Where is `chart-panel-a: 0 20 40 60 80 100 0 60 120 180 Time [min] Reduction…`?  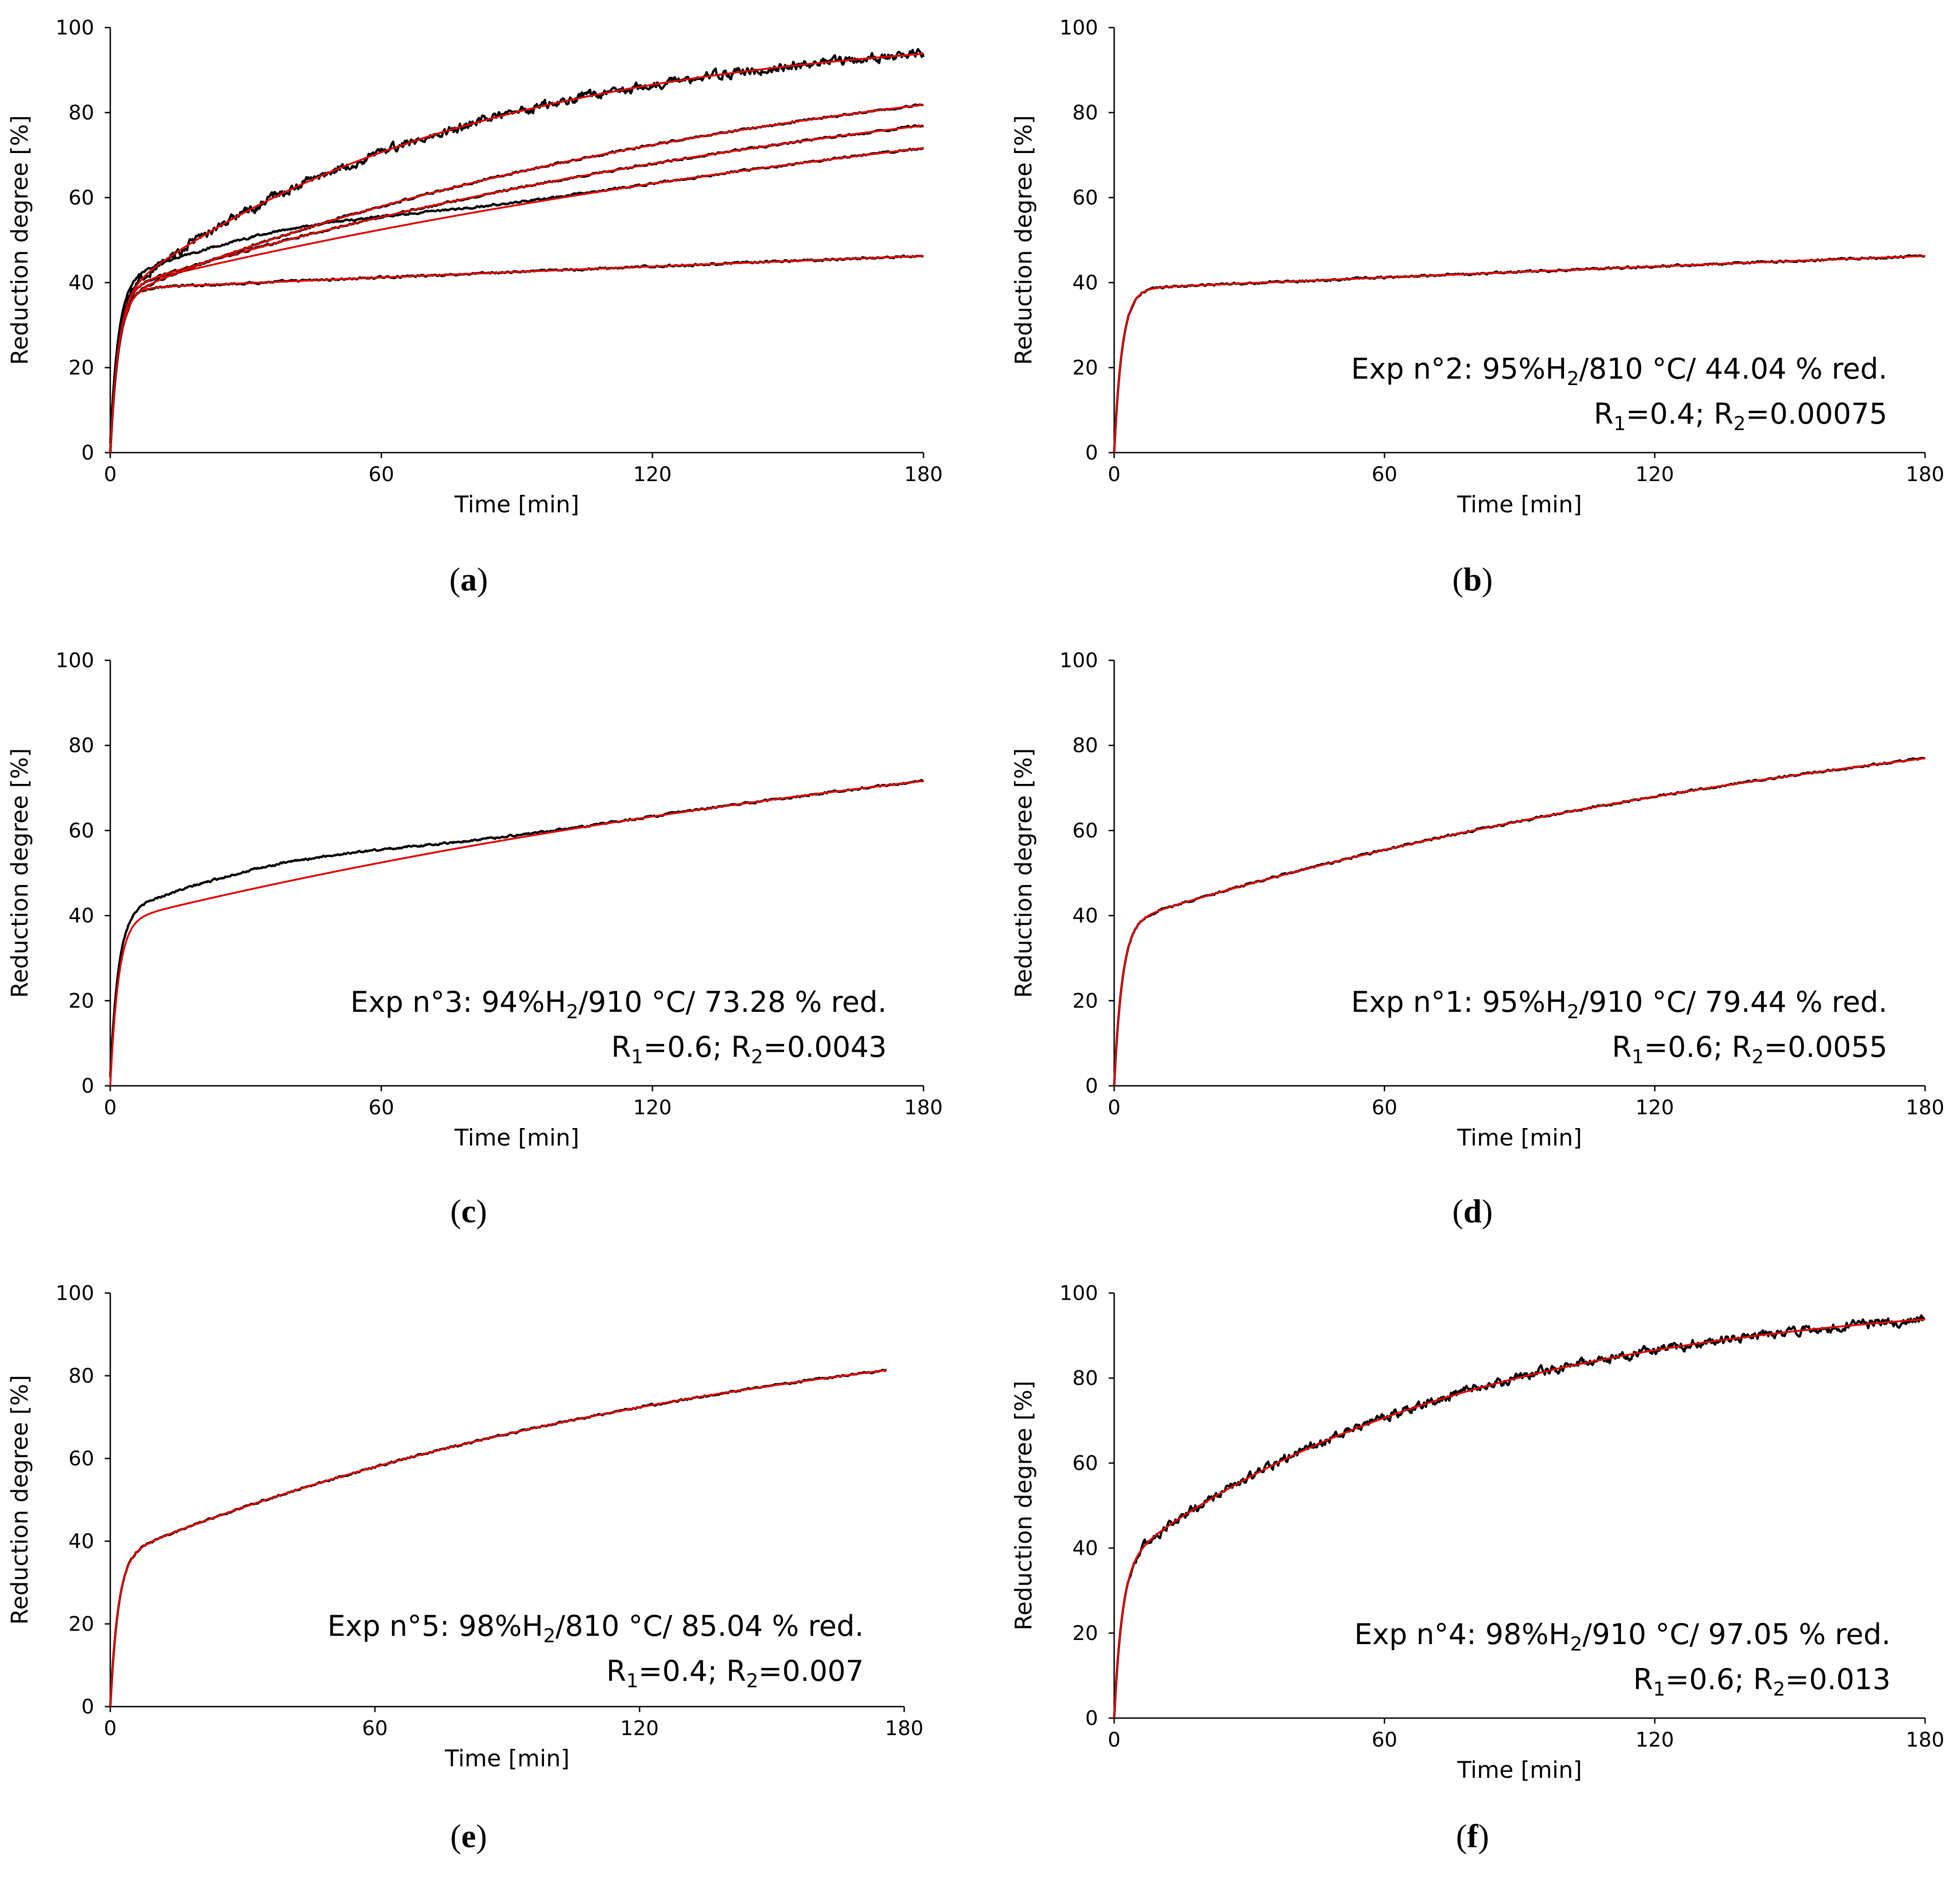 chart-panel-a: 0 20 40 60 80 100 0 60 120 180 Time [min] Reduction… is located at coordinates (475, 307).